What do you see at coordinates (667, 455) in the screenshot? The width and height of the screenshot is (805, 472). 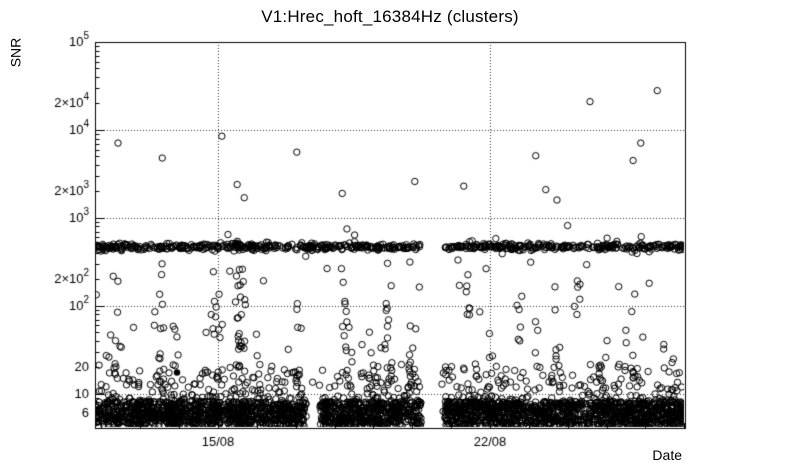 I see `x-axis-label: Date` at bounding box center [667, 455].